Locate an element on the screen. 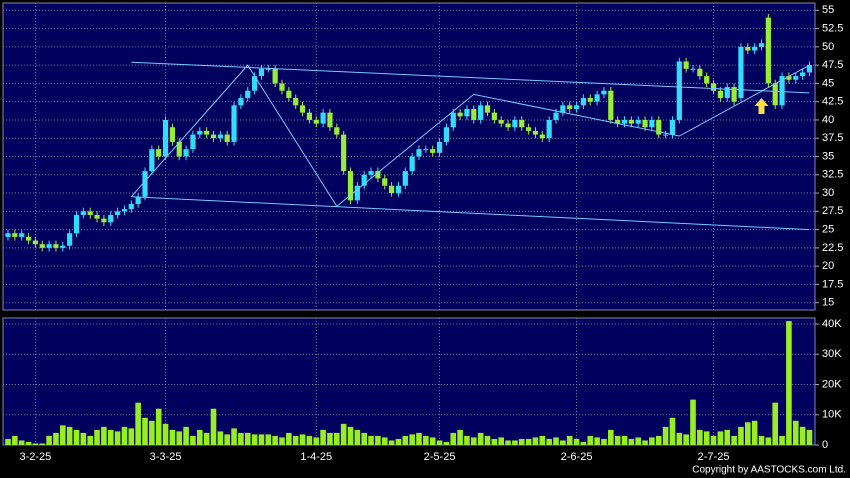 This screenshot has width=850, height=478. y-tick-label: 0 is located at coordinates (825, 445).